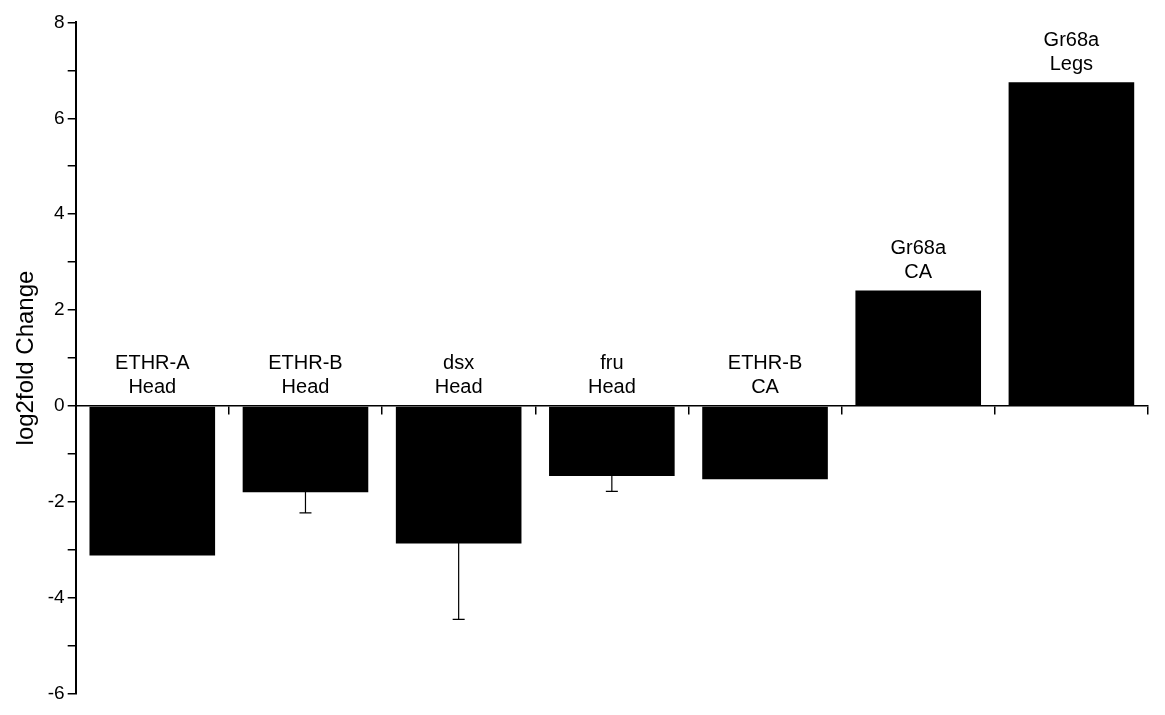  I want to click on x-tick-label: Gr68a CA, so click(918, 258).